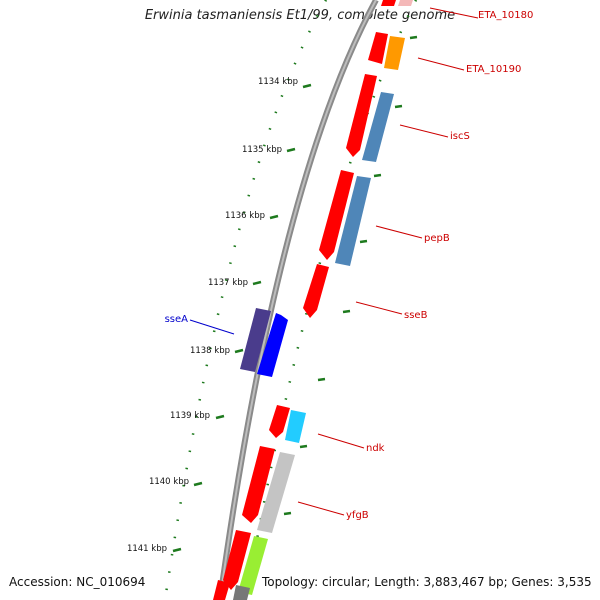 This screenshot has width=600, height=600. Describe the element at coordinates (493, 69) in the screenshot. I see `gene-label-eta10190: ETA_10190` at that location.